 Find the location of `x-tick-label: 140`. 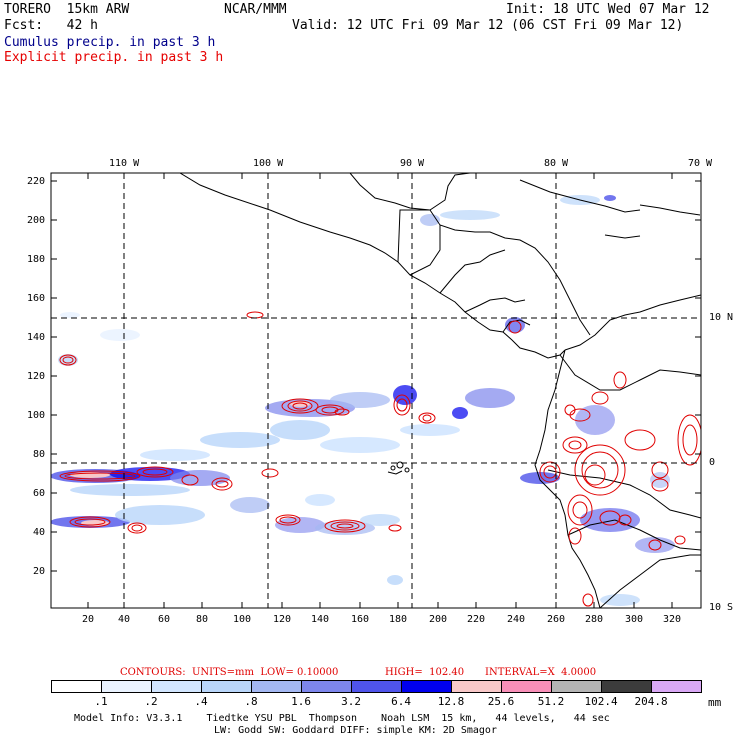

x-tick-label: 140 is located at coordinates (320, 619).